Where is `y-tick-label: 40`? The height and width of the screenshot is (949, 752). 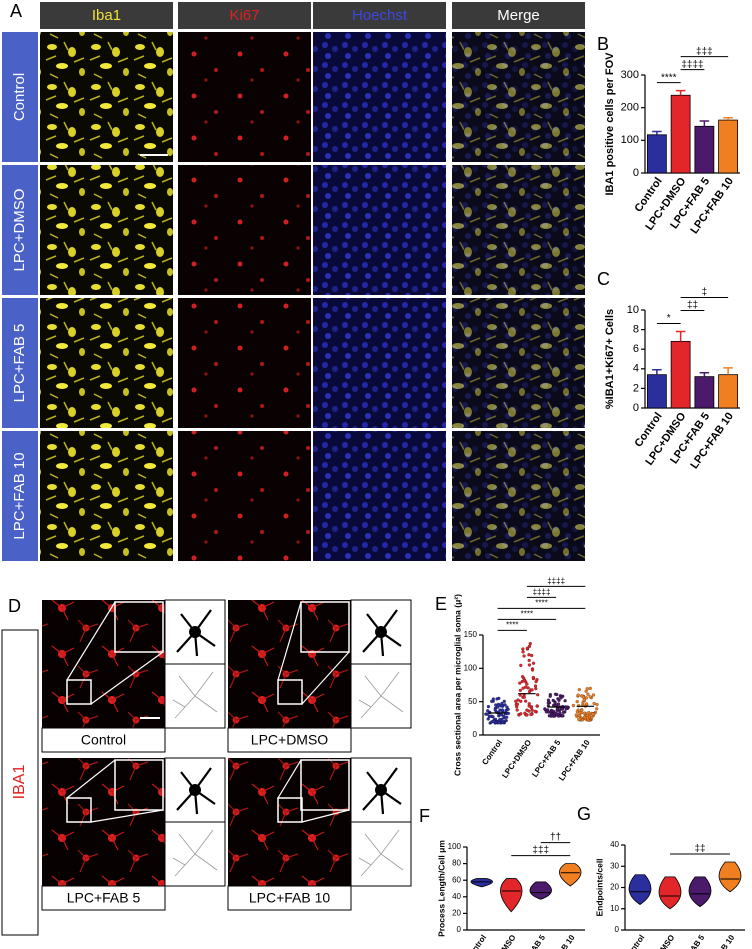 y-tick-label: 40 is located at coordinates (614, 844).